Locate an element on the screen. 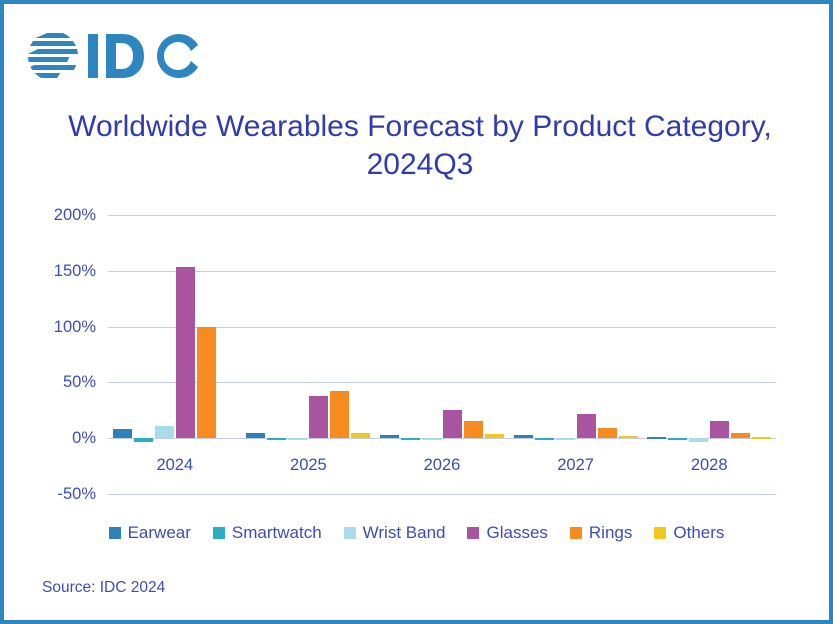  bar-glasses-2025 is located at coordinates (319, 417).